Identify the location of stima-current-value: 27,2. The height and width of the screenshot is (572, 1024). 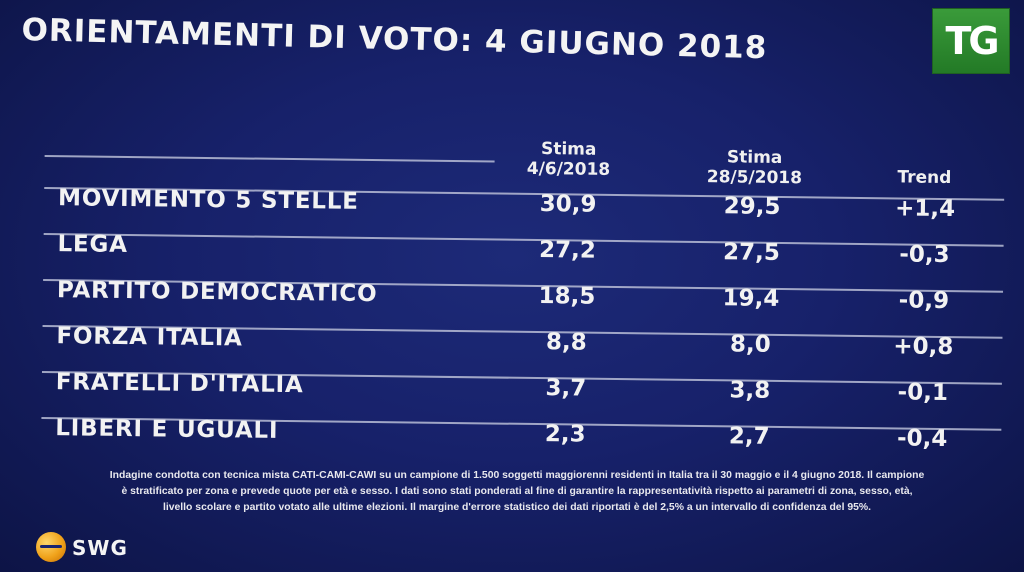
(567, 250).